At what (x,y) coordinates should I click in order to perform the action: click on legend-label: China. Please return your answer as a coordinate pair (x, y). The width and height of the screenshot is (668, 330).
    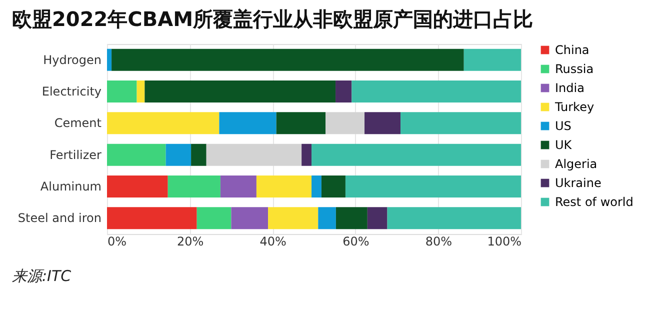
    Looking at the image, I should click on (572, 50).